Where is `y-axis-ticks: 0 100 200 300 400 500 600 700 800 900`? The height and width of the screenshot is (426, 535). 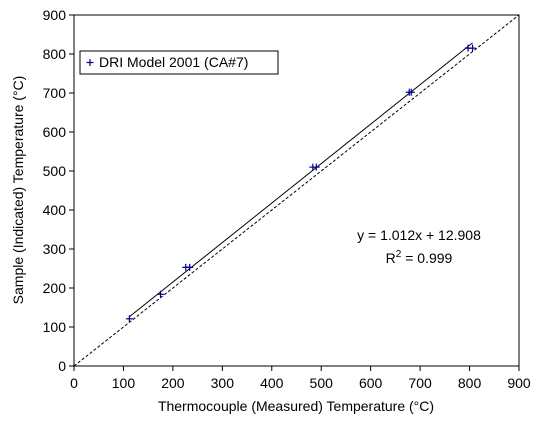
y-axis-ticks: 0 100 200 300 400 500 600 700 800 900 is located at coordinates (58, 190).